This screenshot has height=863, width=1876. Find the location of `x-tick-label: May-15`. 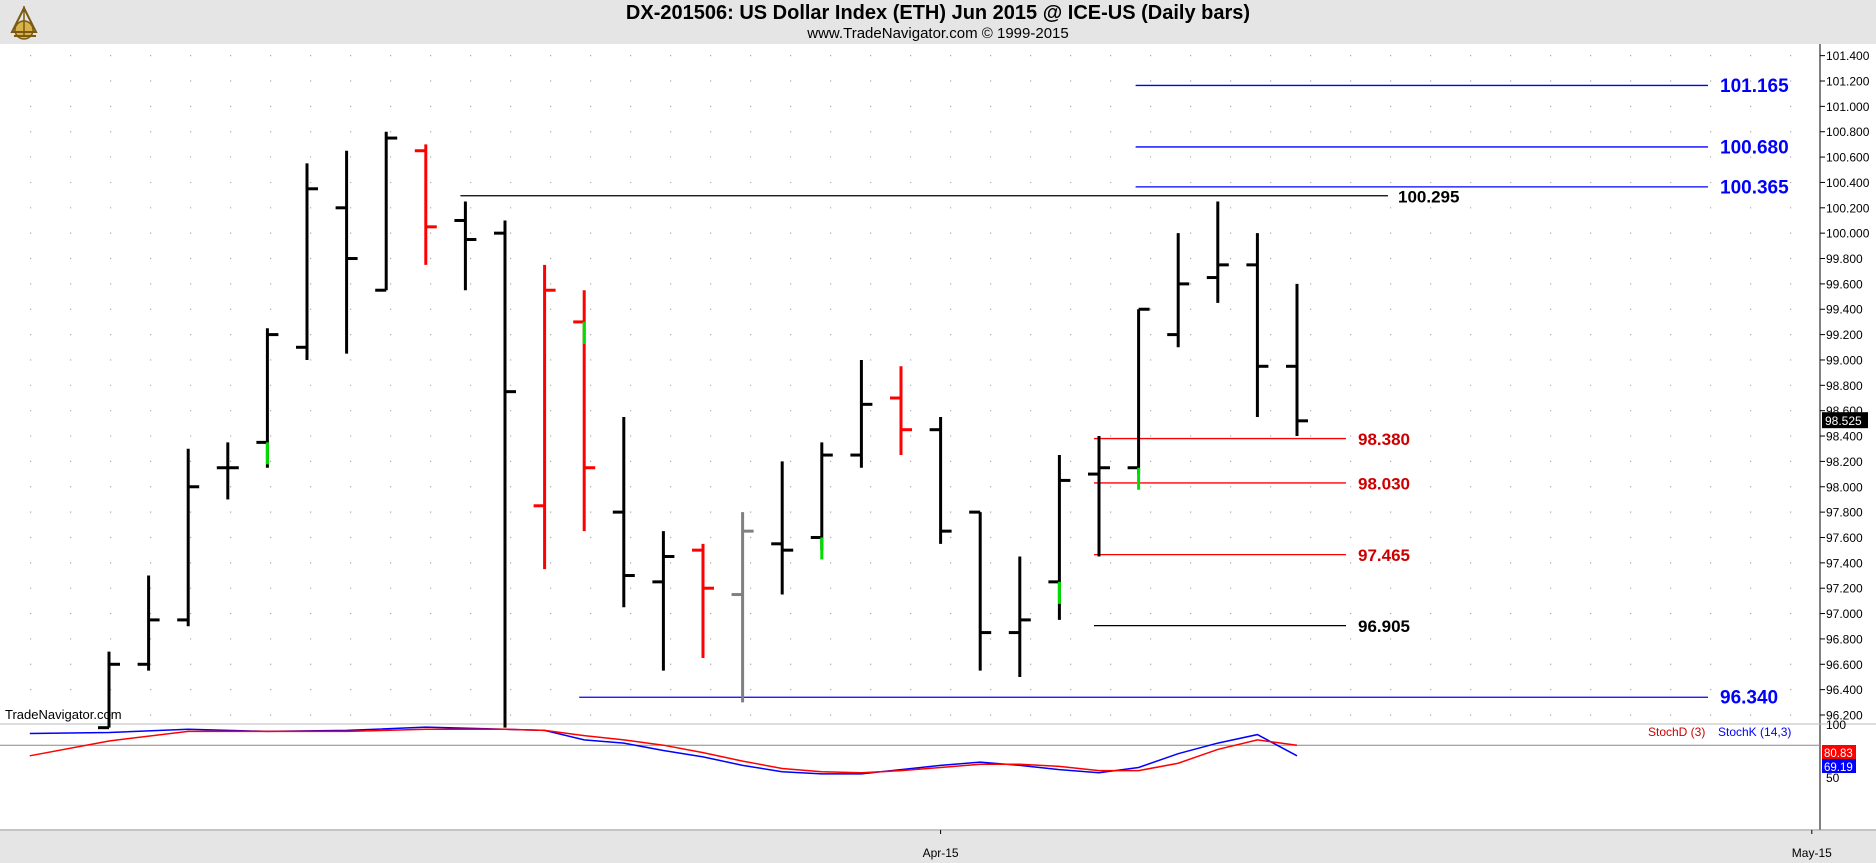

x-tick-label: May-15 is located at coordinates (1812, 853).